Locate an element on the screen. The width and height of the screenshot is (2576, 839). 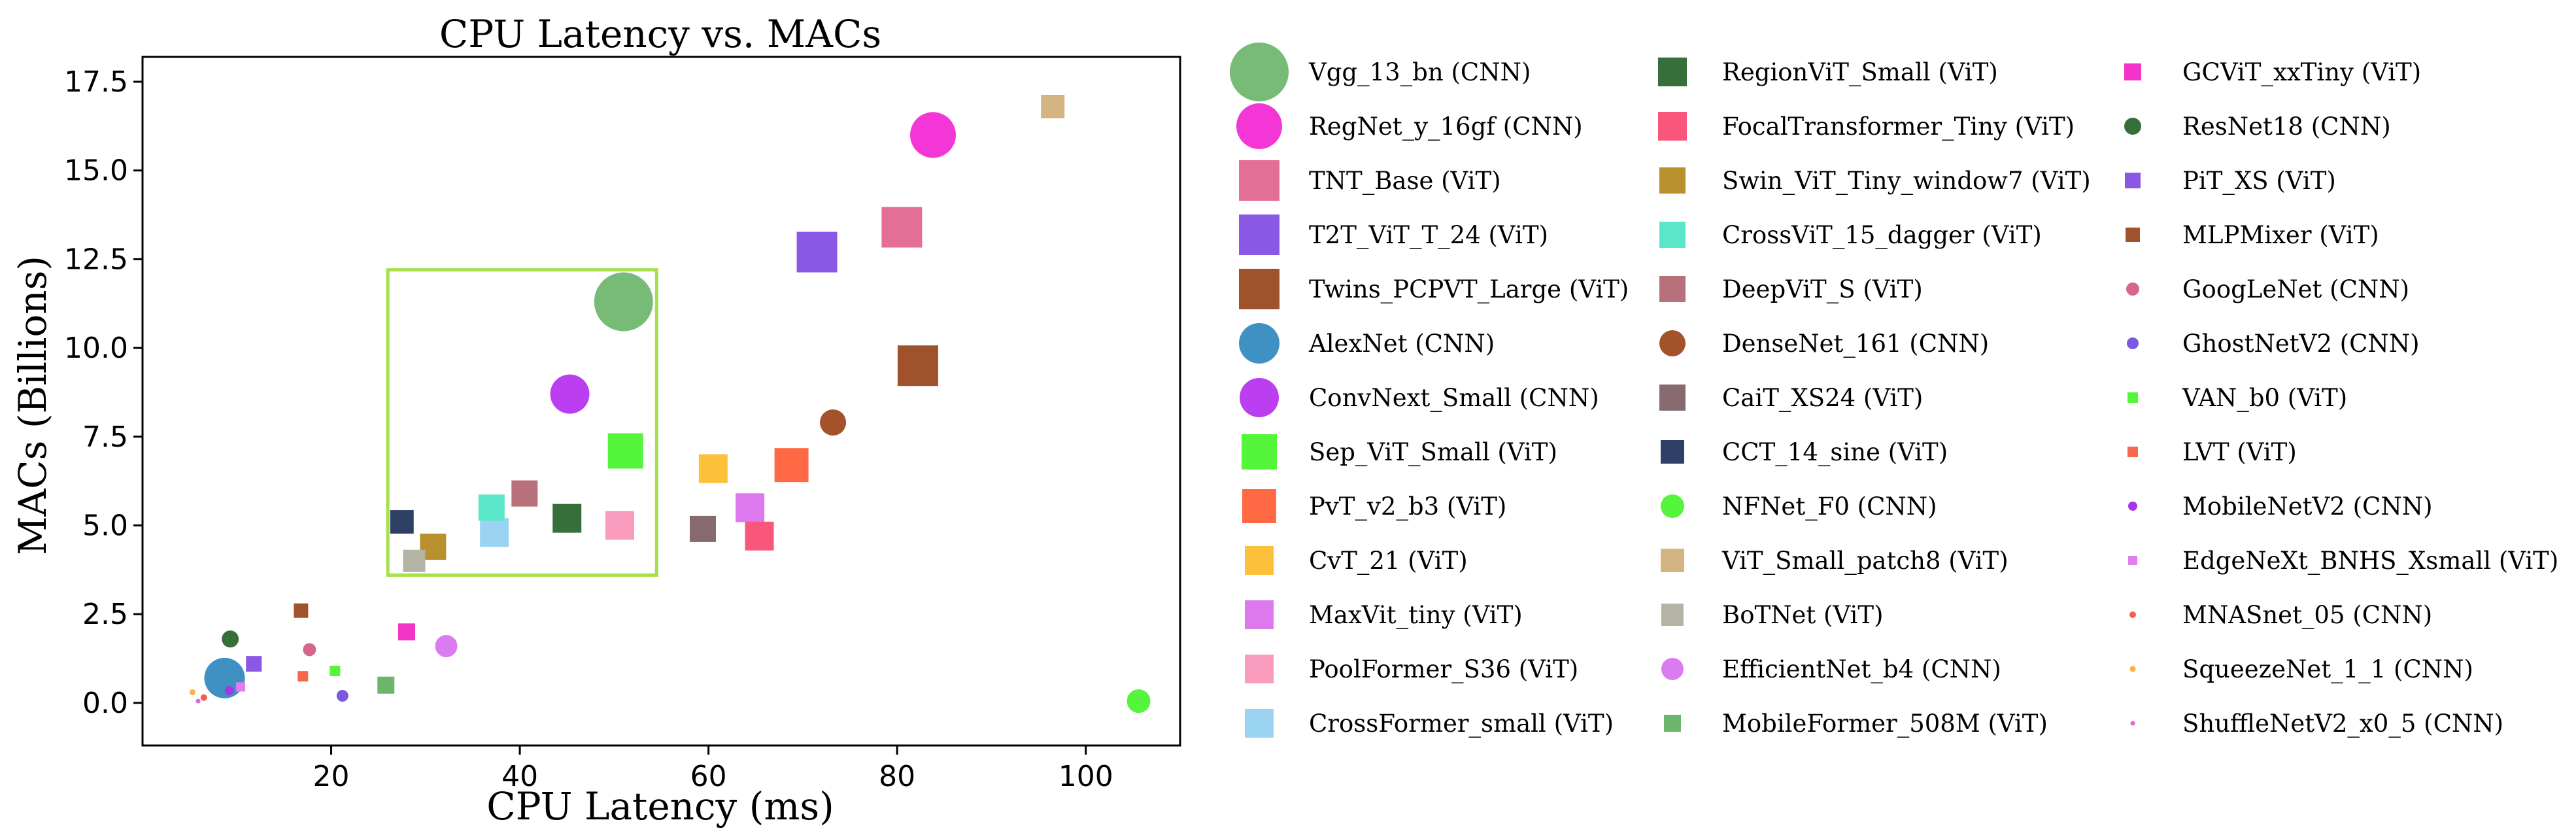
legend-label: EdgeNeXt_BNHS_Xsmall (ViT) is located at coordinates (2370, 561).